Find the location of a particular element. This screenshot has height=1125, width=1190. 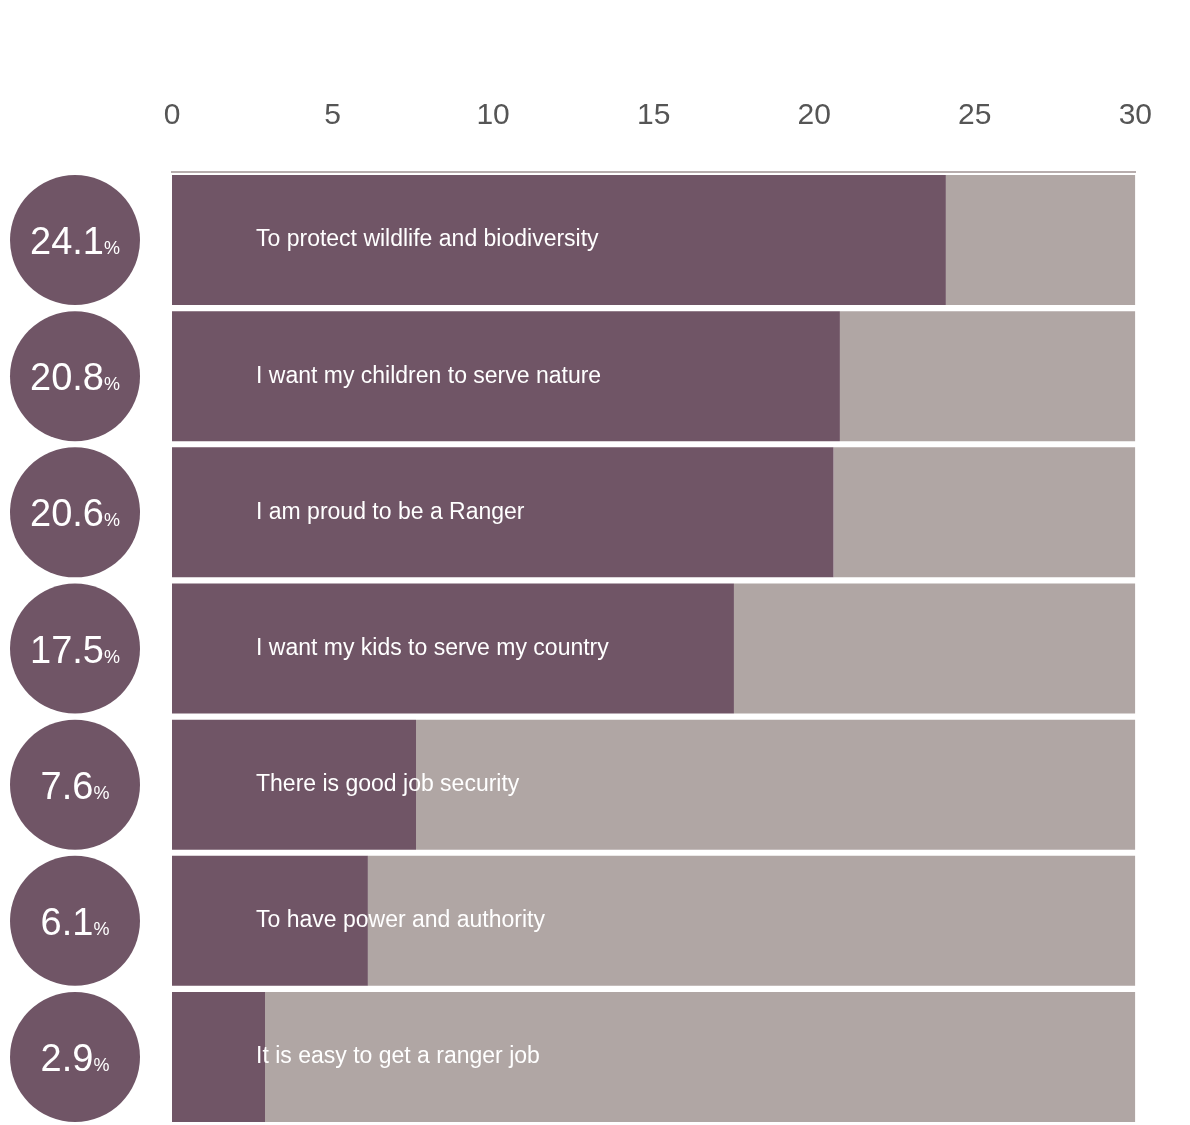

data-label: 24.1% is located at coordinates (75, 241).